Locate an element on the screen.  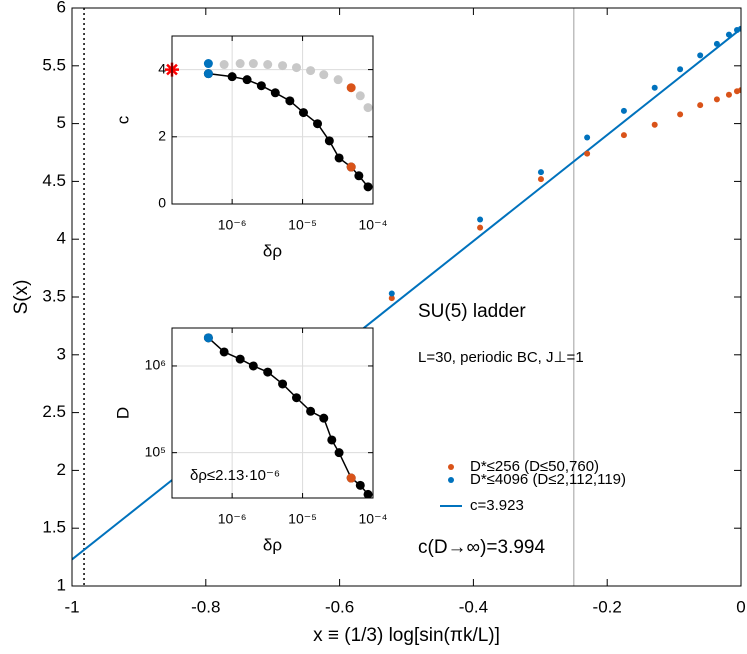
y-tick-label: 6 is located at coordinates (61, 8).